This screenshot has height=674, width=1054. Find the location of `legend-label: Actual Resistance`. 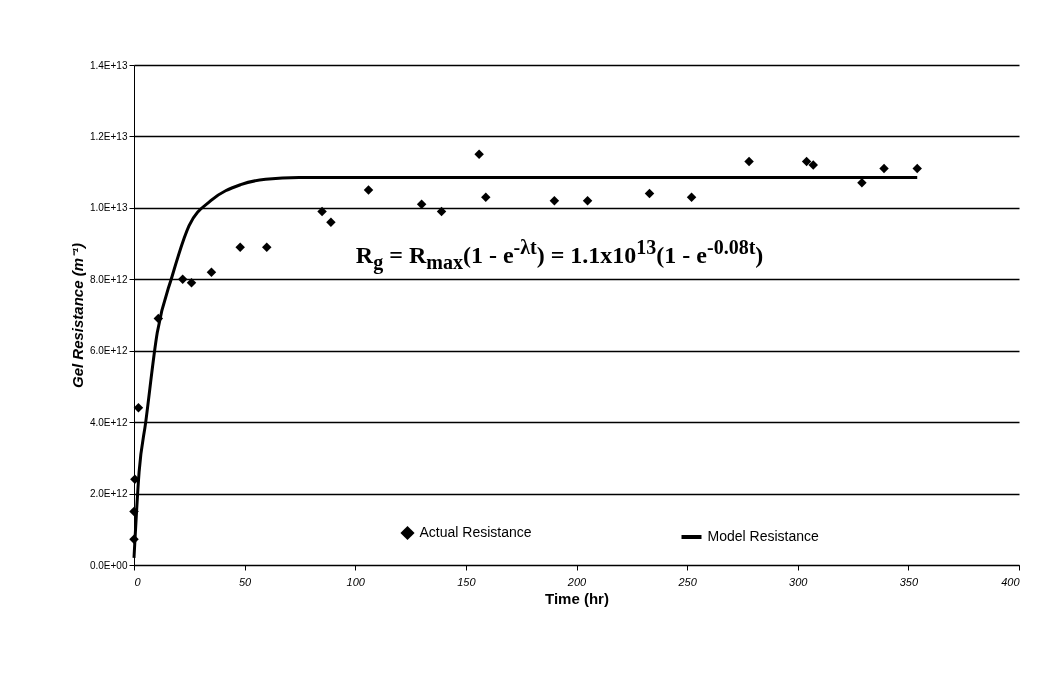

legend-label: Actual Resistance is located at coordinates (475, 532).